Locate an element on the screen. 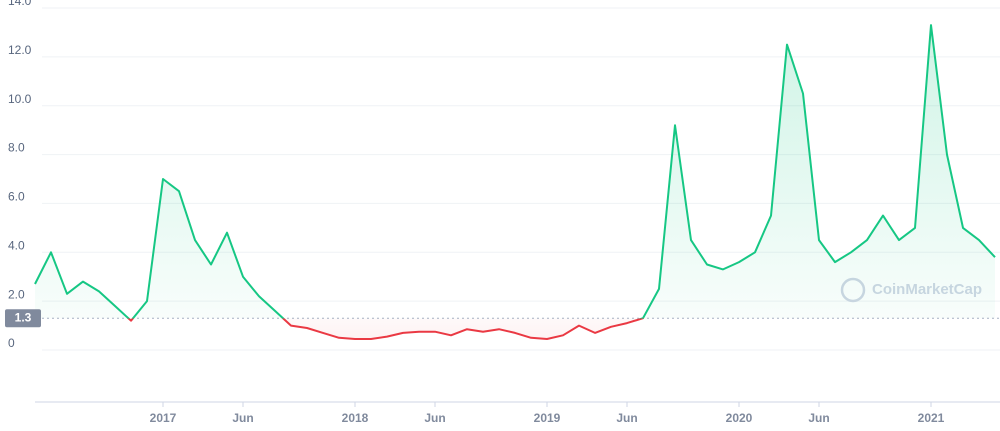  y-tick-label: 2.0 is located at coordinates (16, 294).